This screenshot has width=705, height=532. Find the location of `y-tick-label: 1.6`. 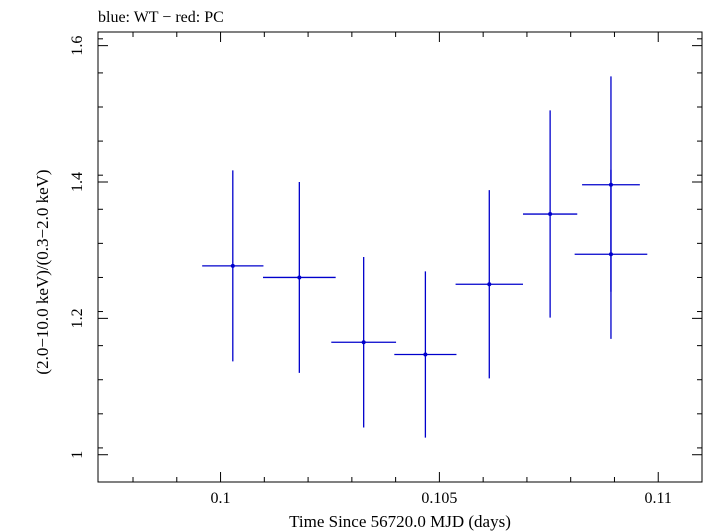

y-tick-label: 1.6 is located at coordinates (77, 46).